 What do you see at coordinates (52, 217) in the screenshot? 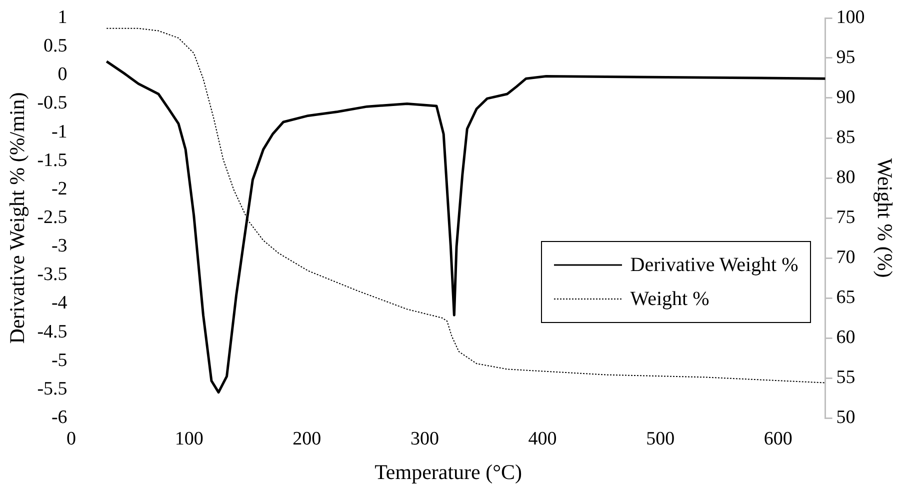
I see `y-tick-label: -2.5` at bounding box center [52, 217].